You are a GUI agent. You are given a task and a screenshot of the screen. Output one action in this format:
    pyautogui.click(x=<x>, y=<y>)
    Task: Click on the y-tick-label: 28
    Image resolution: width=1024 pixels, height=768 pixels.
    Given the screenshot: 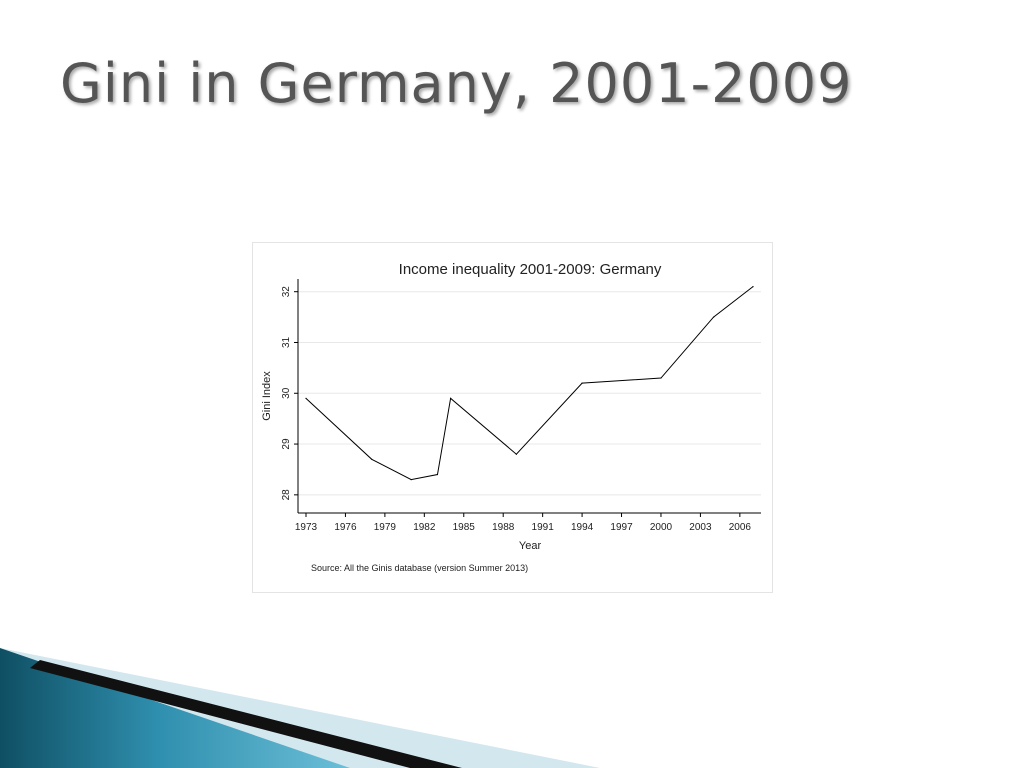 What is the action you would take?
    pyautogui.click(x=286, y=495)
    